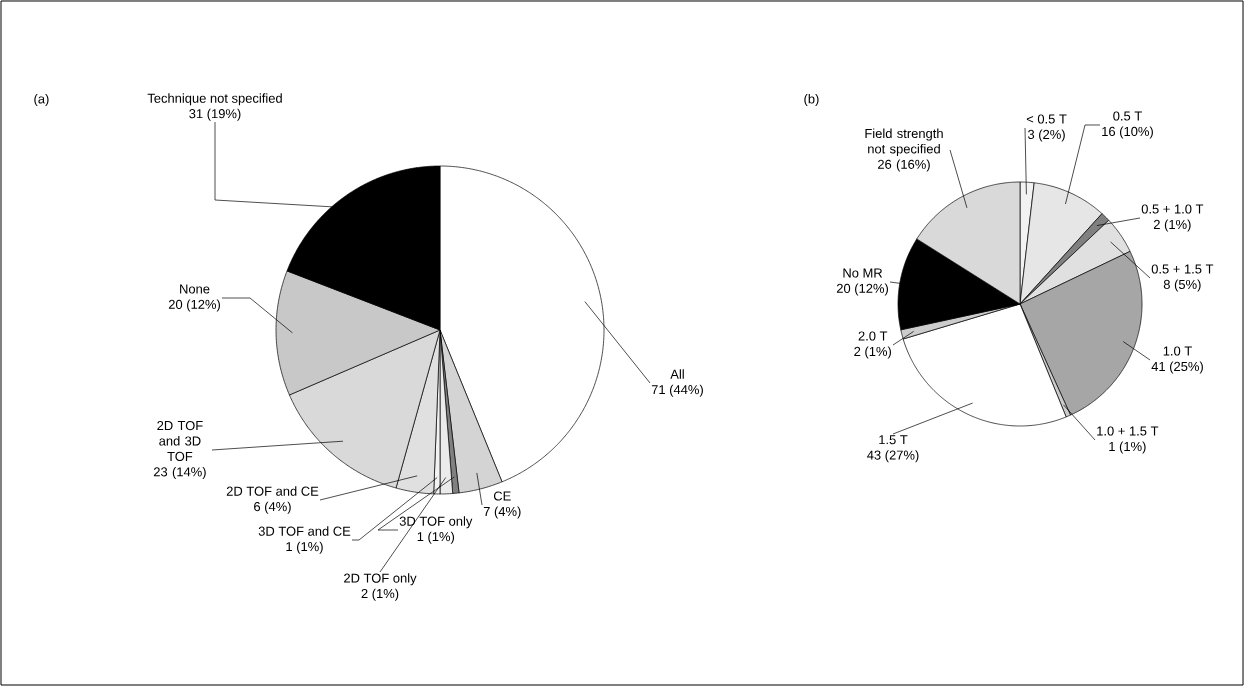  Describe the element at coordinates (215, 114) in the screenshot. I see `data-label: 31 (19%)` at that location.